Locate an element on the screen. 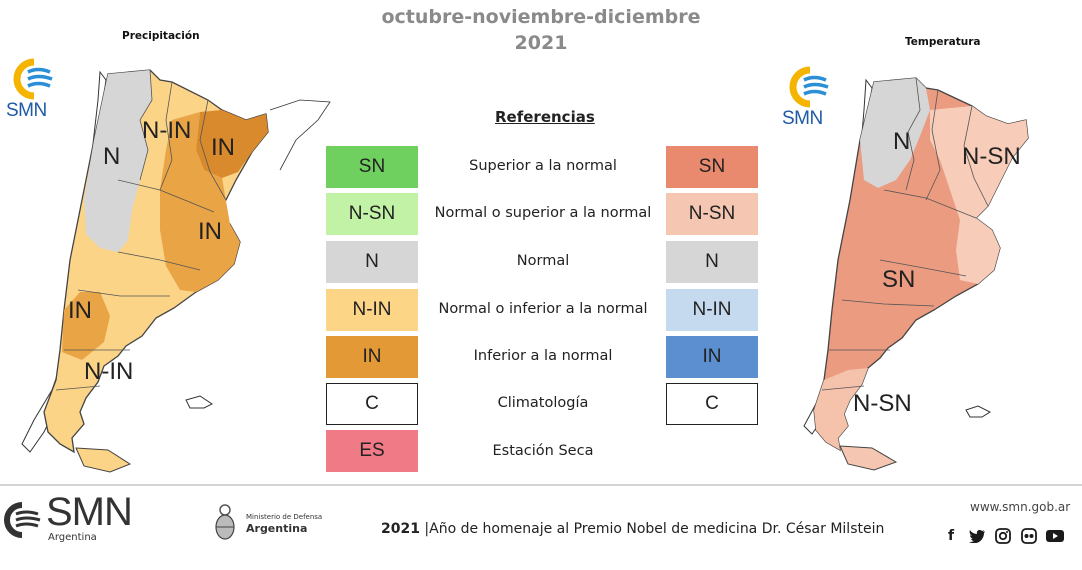  legend-title: Referencias is located at coordinates (545, 117).